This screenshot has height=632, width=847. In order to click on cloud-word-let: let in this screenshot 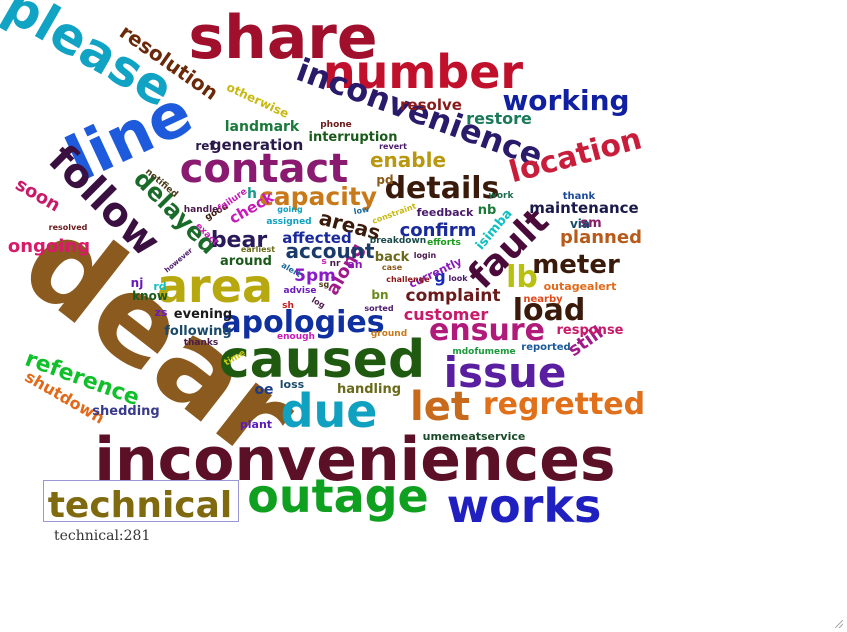, I will do `click(440, 407)`.